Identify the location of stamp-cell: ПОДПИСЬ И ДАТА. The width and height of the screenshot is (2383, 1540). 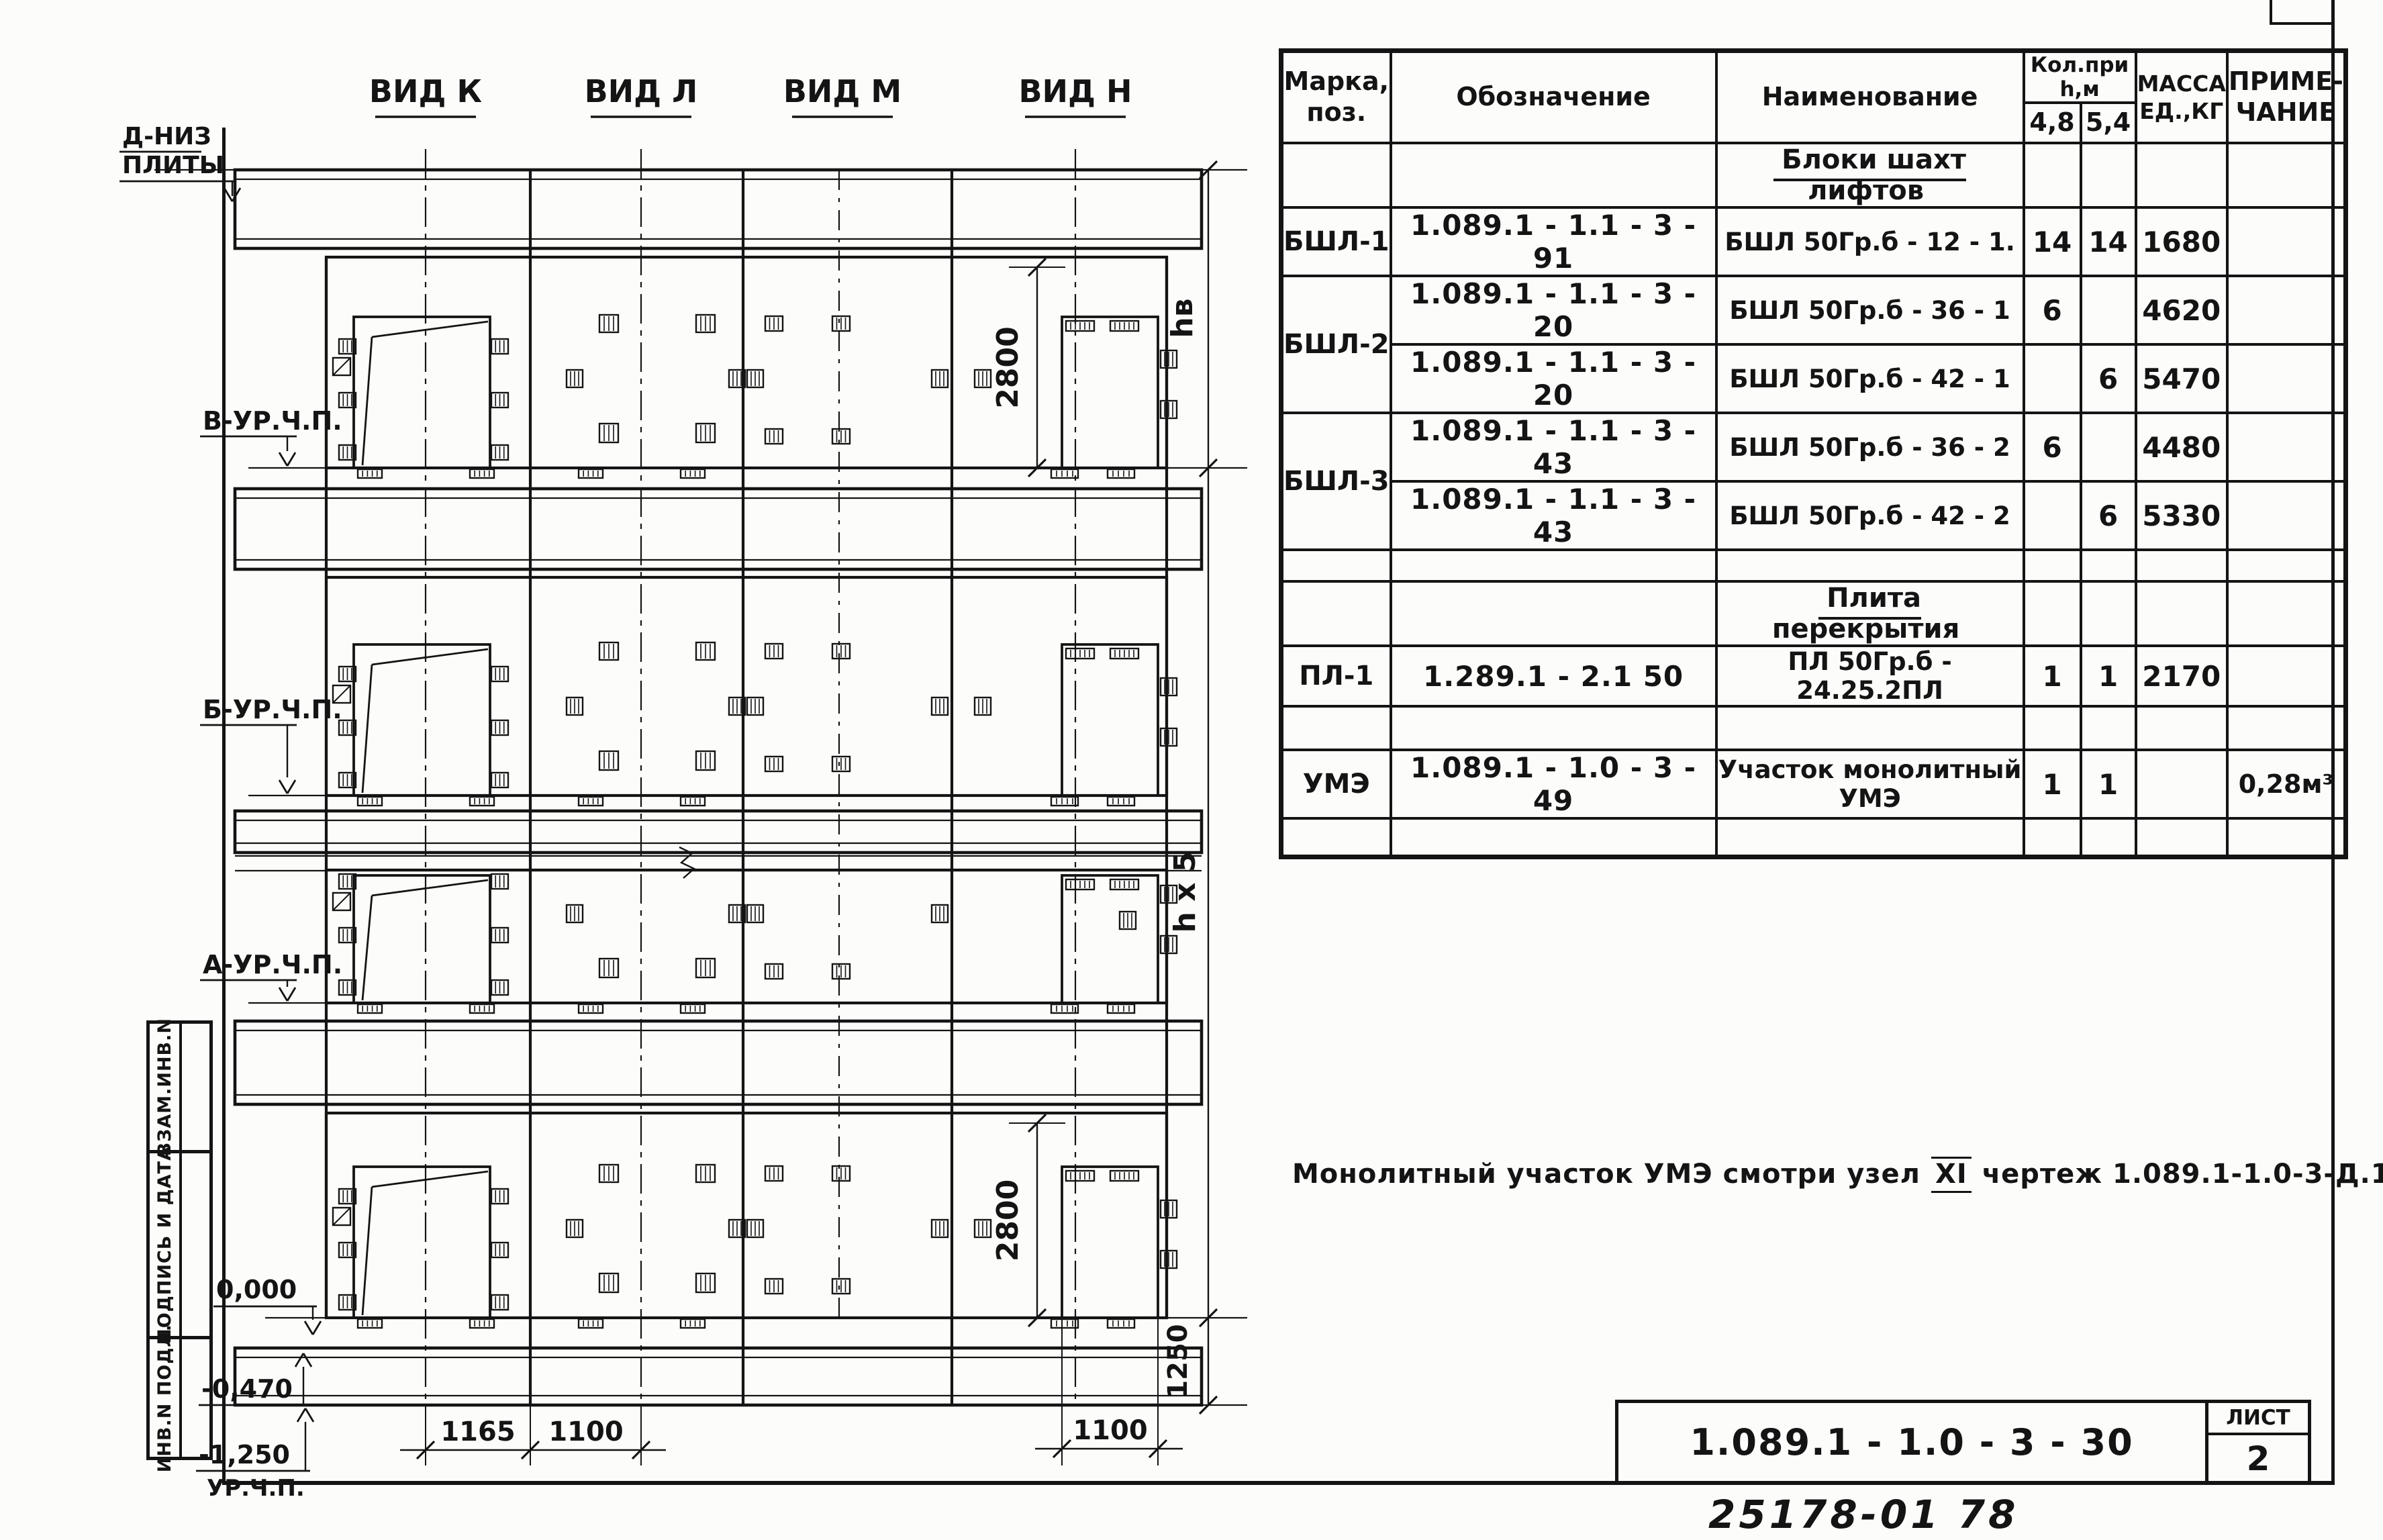
(179, 1244).